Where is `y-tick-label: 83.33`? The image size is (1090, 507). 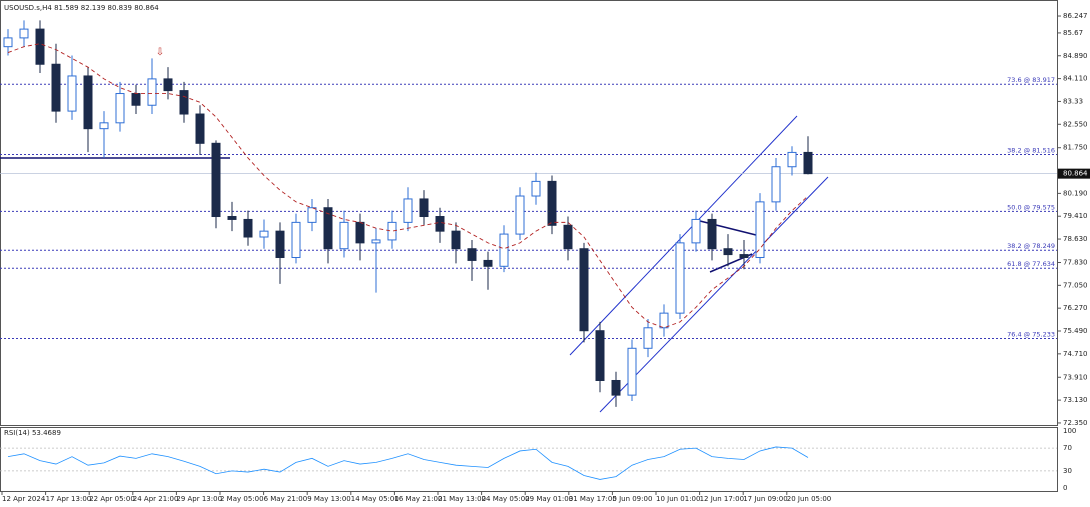
y-tick-label: 83.33 is located at coordinates (1073, 101).